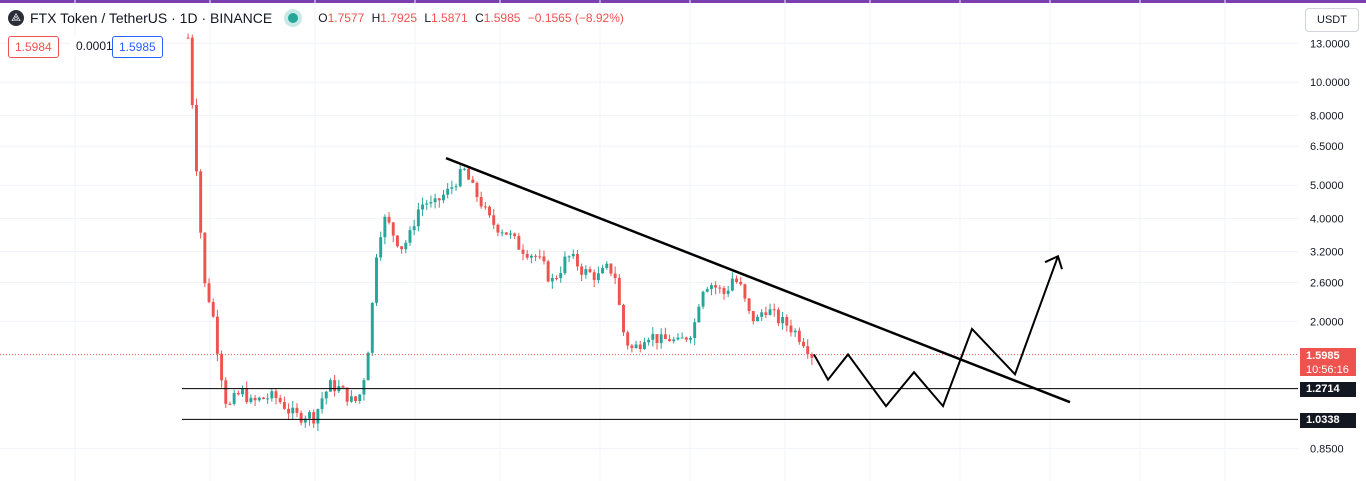 The height and width of the screenshot is (481, 1366). Describe the element at coordinates (1330, 83) in the screenshot. I see `y-tick-label: 10.0000` at that location.